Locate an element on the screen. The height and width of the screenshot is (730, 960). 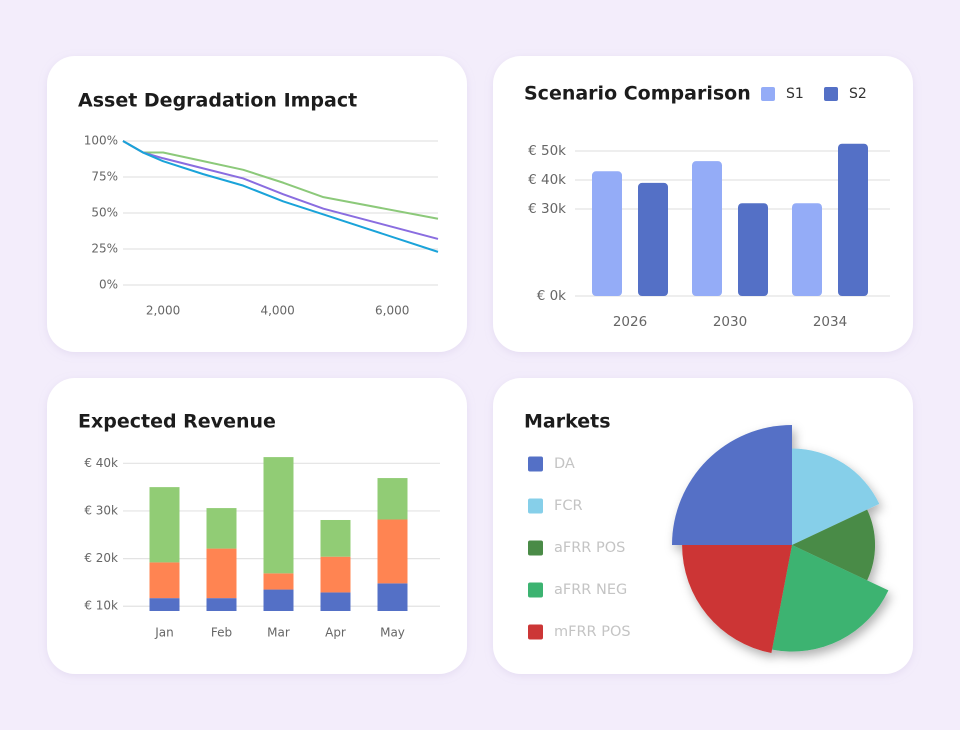
y-tick-label: 0% is located at coordinates (108, 285).